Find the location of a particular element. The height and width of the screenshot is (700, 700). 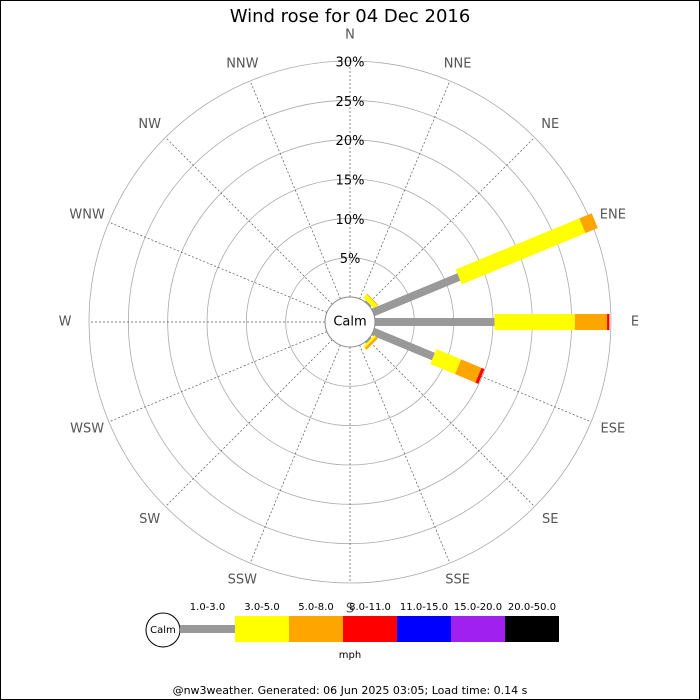

bars is located at coordinates (486, 298).